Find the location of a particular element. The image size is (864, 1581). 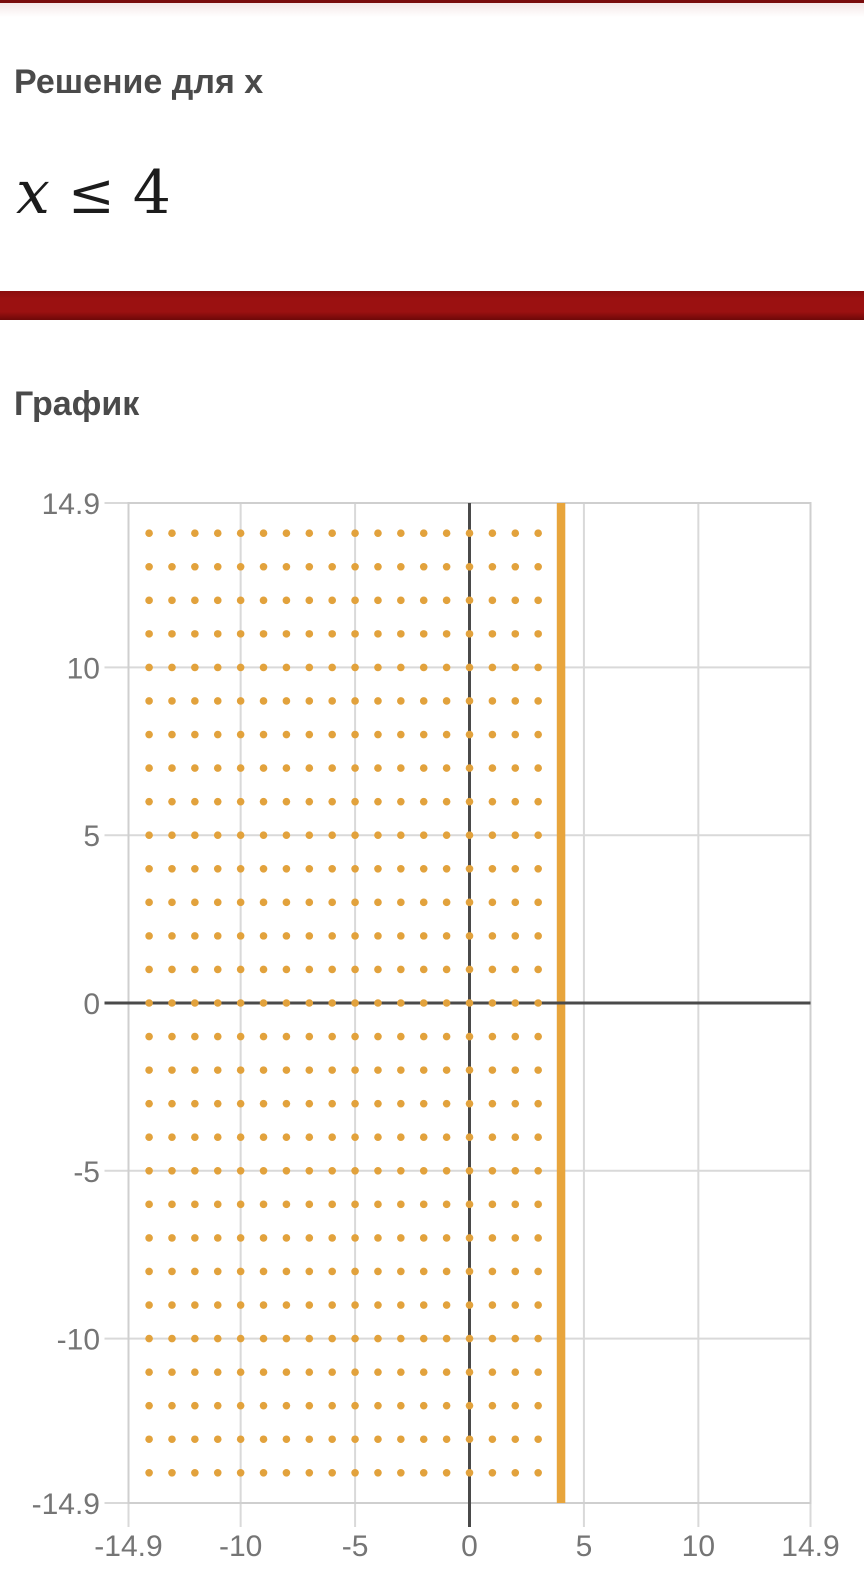

equation-value: 4 is located at coordinates (151, 193).